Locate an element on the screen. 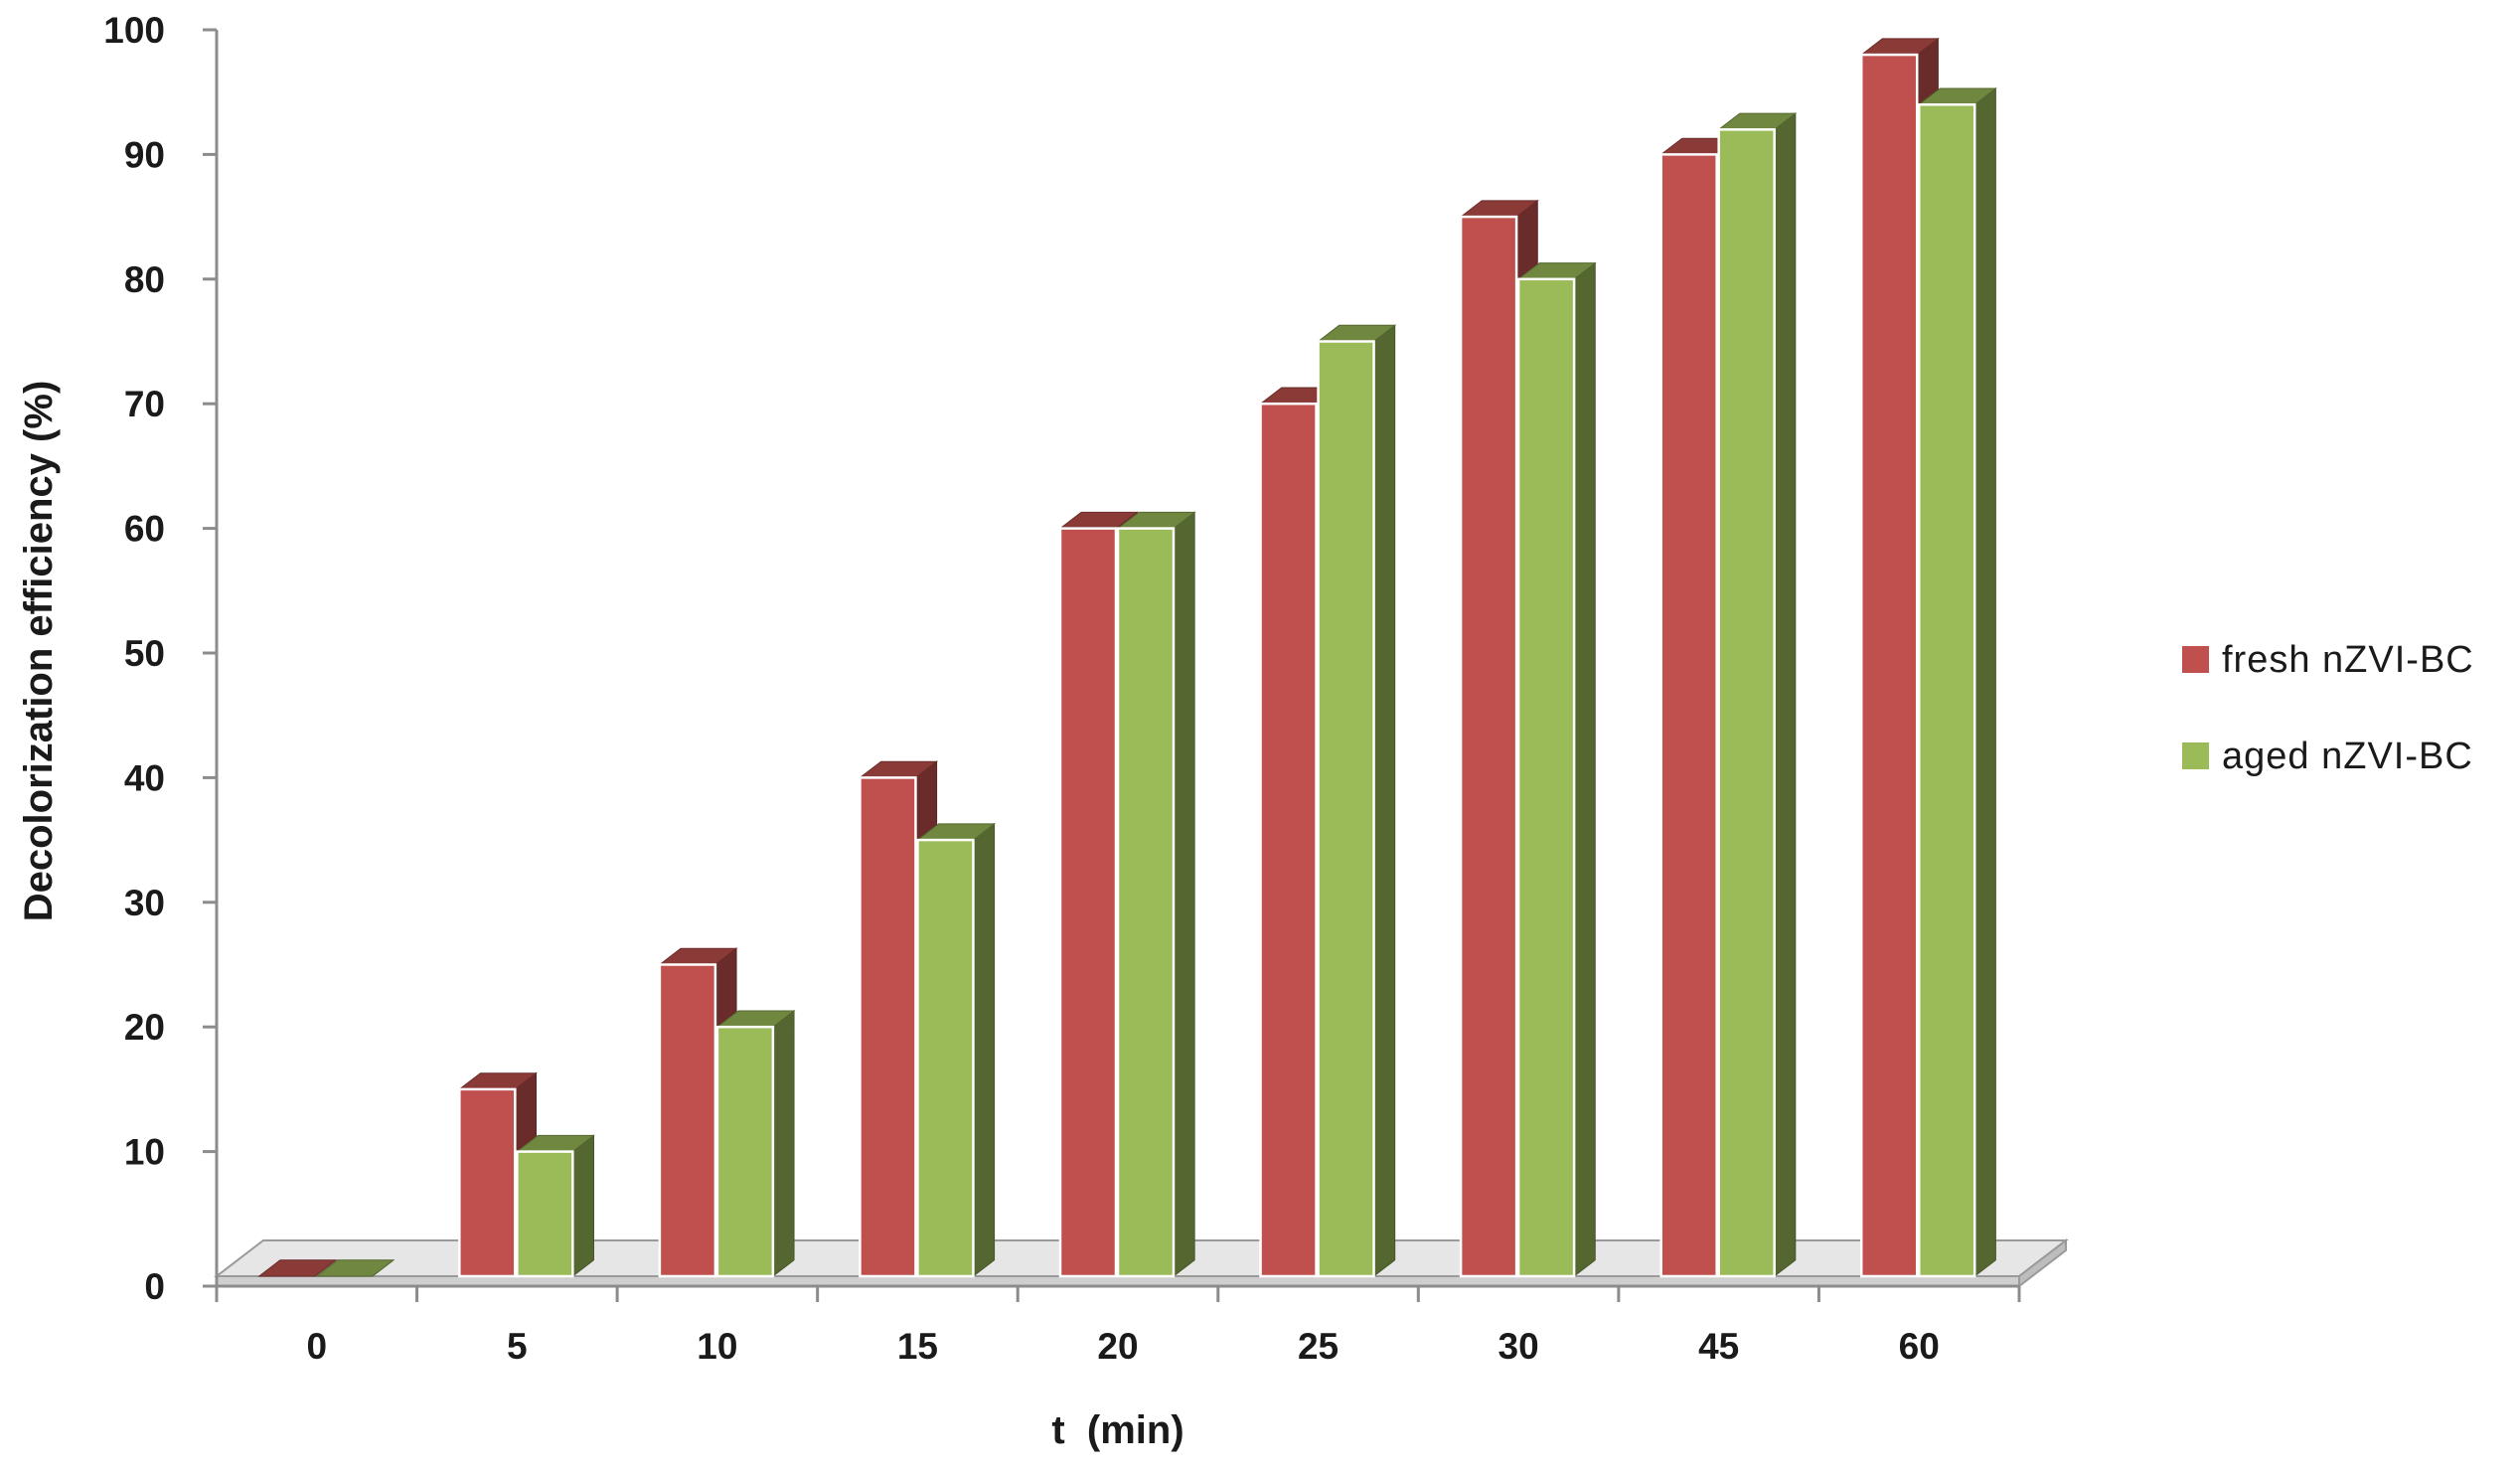  legend-label: aged nZVI-BC is located at coordinates (2347, 756).